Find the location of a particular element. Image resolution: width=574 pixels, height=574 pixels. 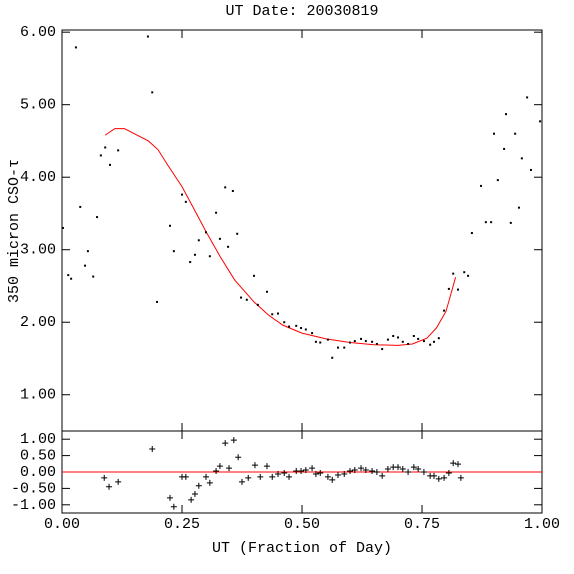

y-tick-label: 0.00 is located at coordinates (38, 472).